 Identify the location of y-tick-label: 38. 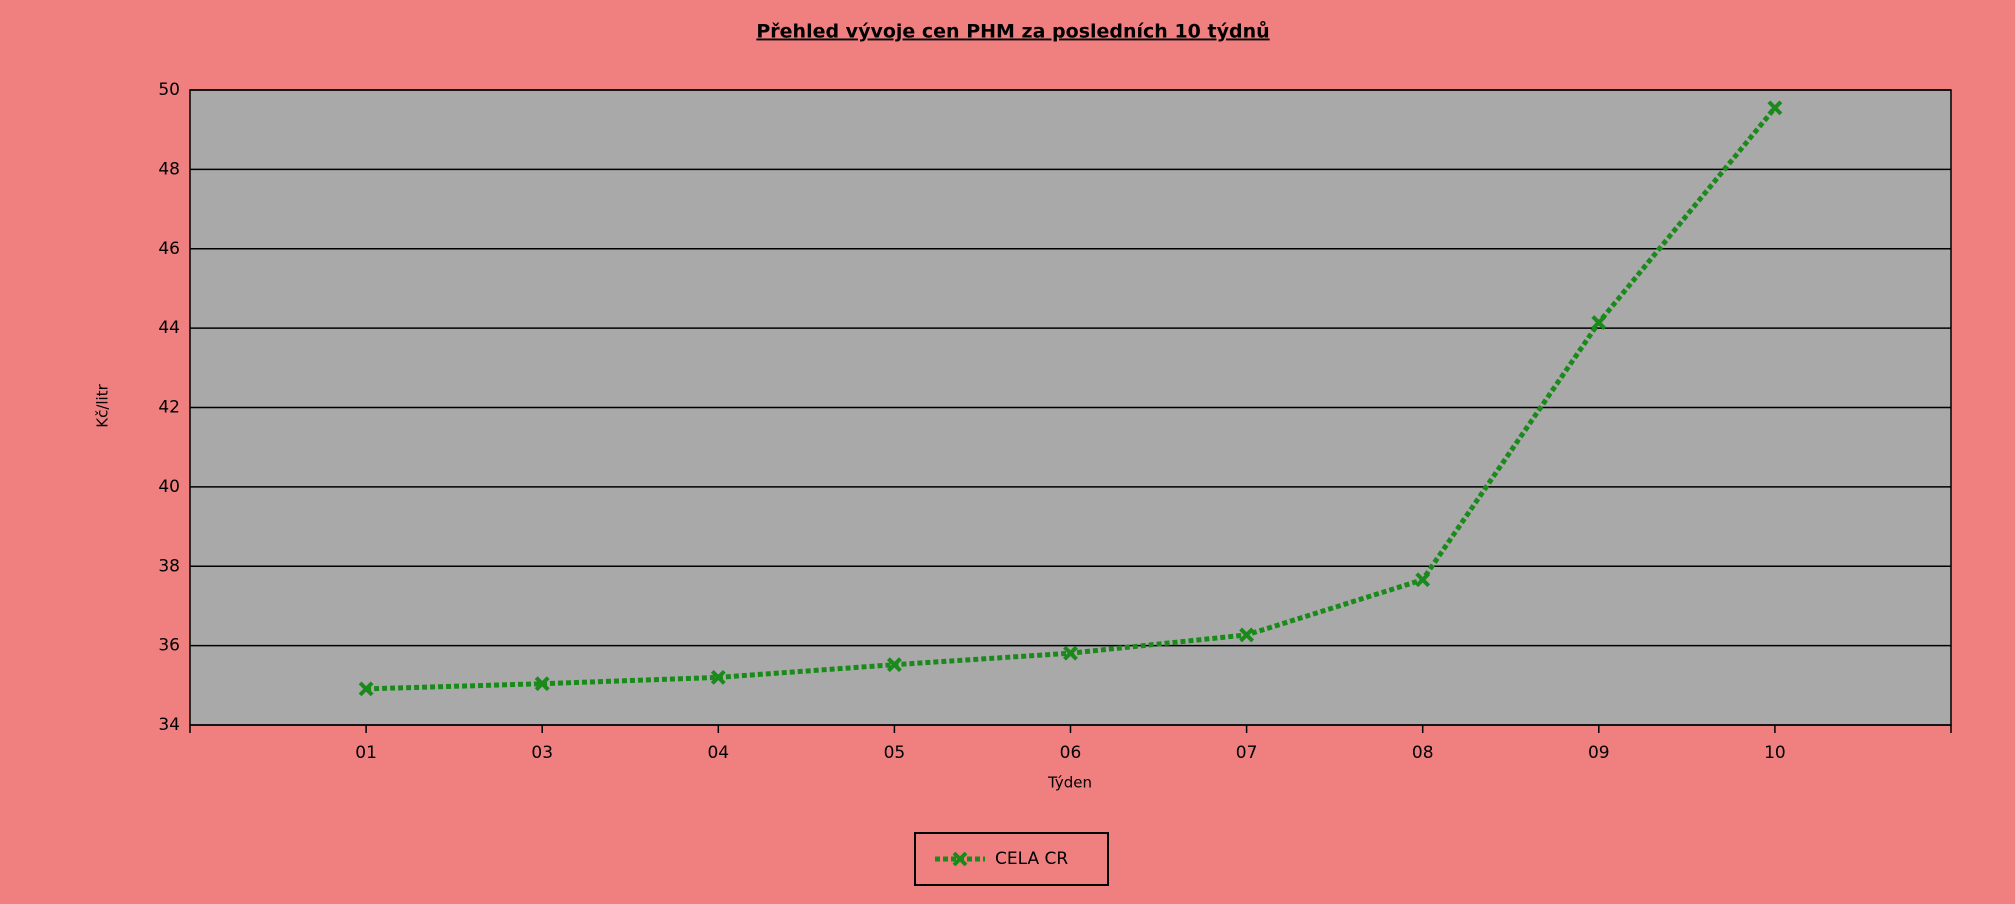
(169, 566).